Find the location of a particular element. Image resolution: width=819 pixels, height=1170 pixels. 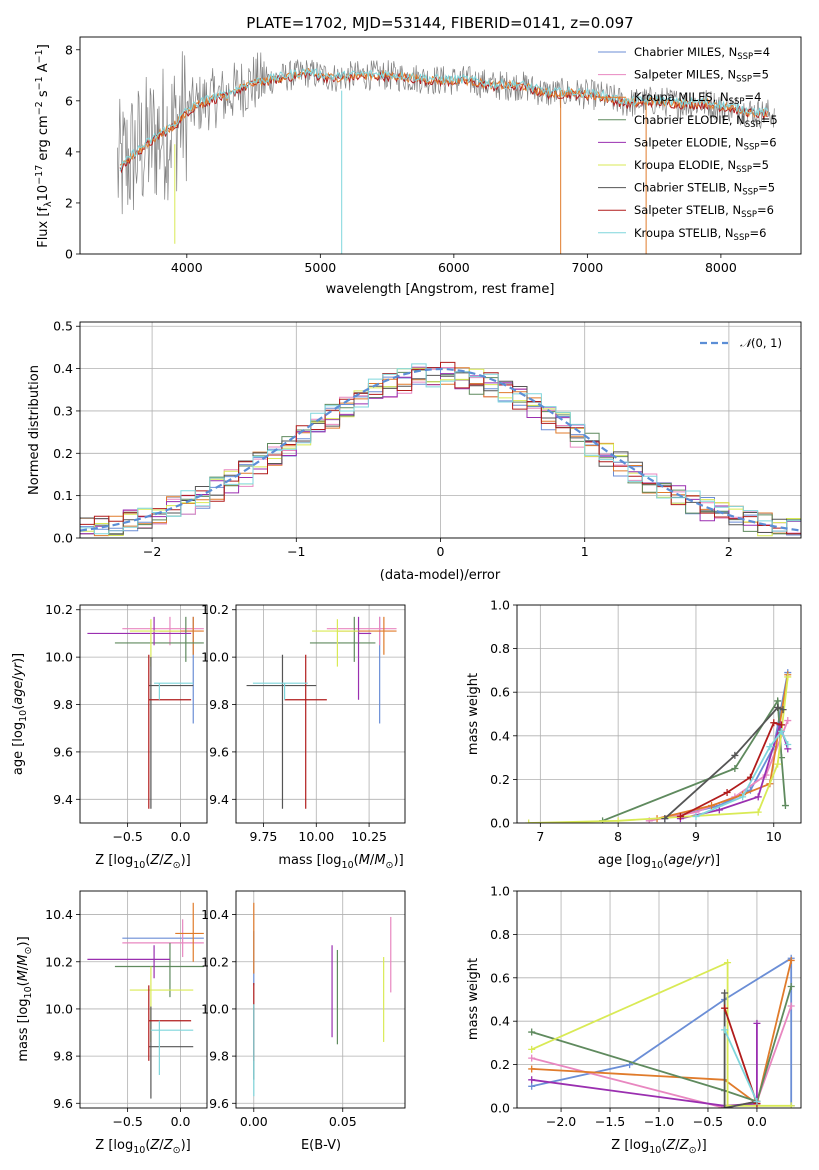

mw-z-axes: −2.0 −1.5 −1.0 −0.5 0.0 0.0 0.2 0.4 0.6 0.8 1.0 is located at coordinates (646, 1006).